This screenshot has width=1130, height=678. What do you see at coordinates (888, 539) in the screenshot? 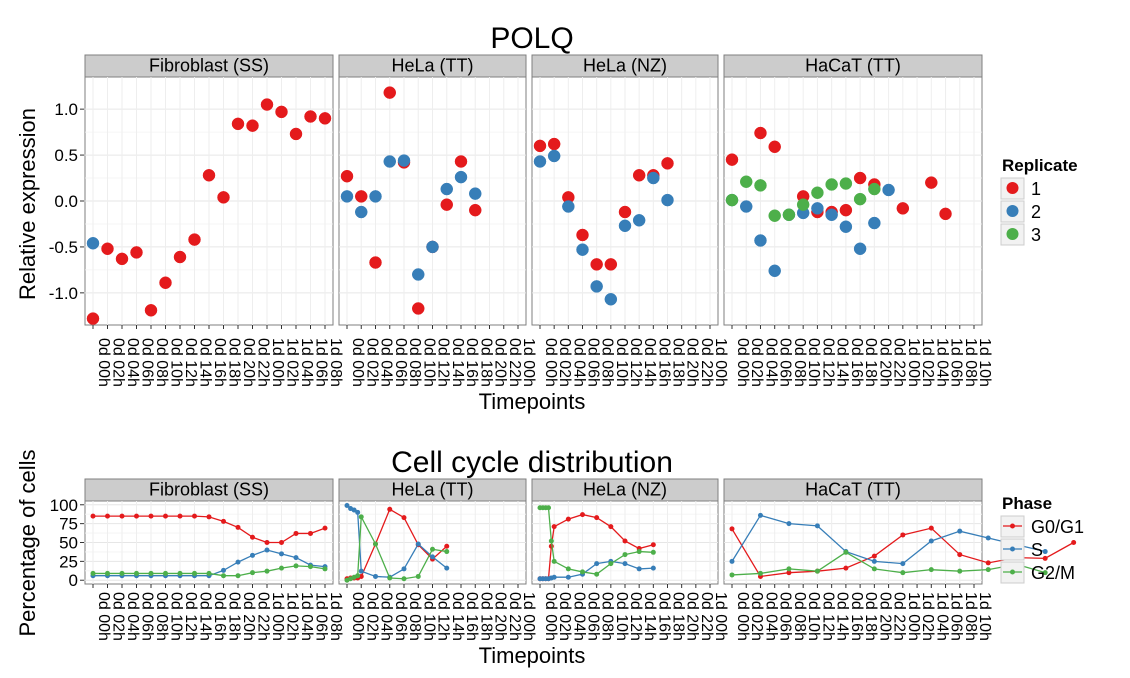
I see `series-line-s` at bounding box center [888, 539].